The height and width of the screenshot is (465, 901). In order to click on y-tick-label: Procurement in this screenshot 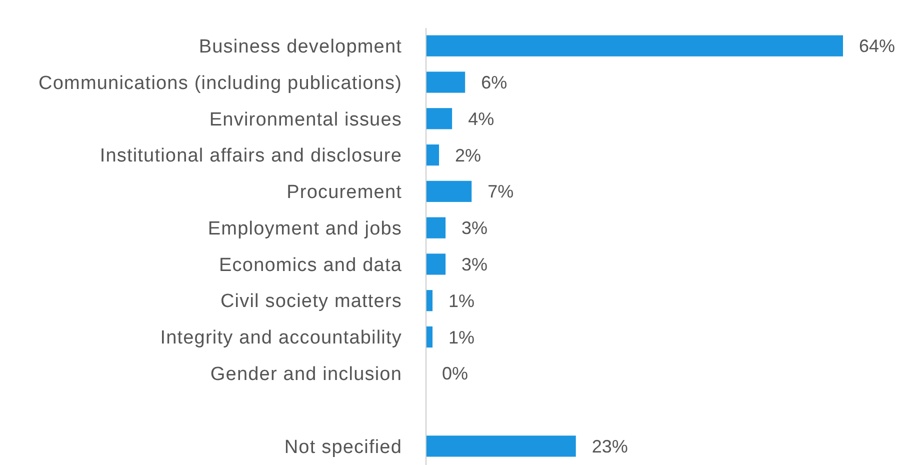, I will do `click(344, 193)`.